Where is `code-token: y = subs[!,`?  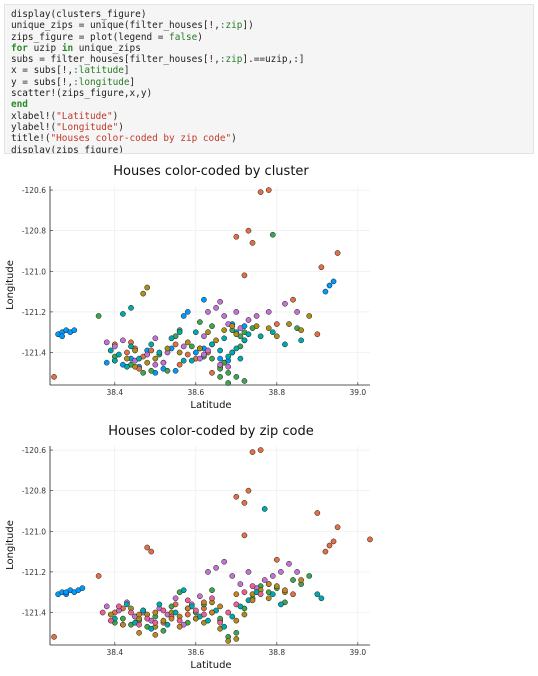
code-token: y = subs[!, is located at coordinates (42, 82).